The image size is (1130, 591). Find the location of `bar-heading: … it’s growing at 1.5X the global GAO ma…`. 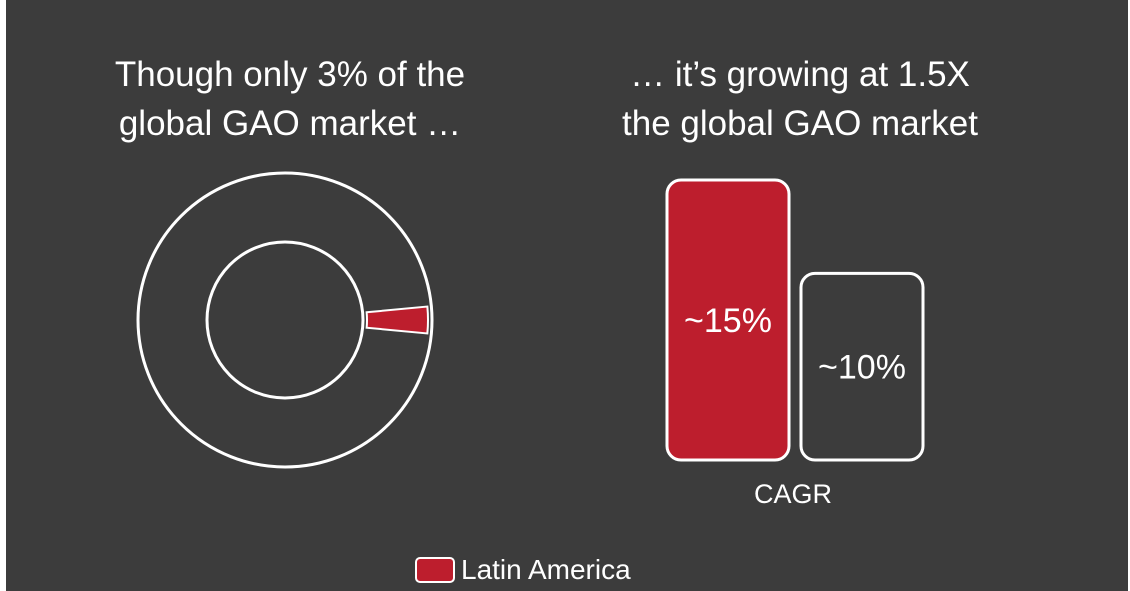

bar-heading: … it’s growing at 1.5X the global GAO ma… is located at coordinates (800, 99).